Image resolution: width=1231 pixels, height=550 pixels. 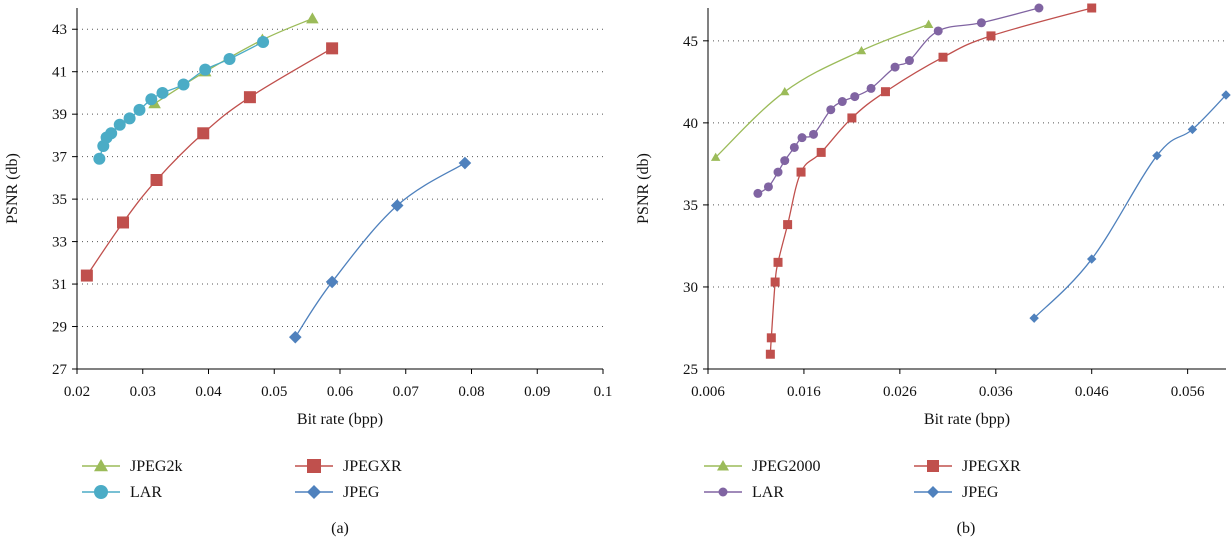 I want to click on x-tick-label: 0.02, so click(x=77, y=392).